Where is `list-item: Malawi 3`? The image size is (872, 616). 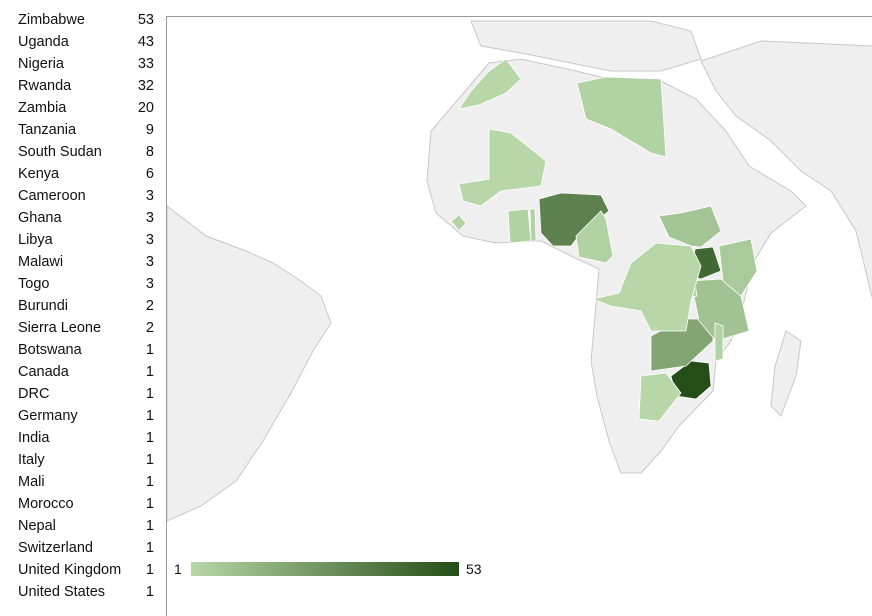
list-item: Malawi 3 is located at coordinates (86, 263).